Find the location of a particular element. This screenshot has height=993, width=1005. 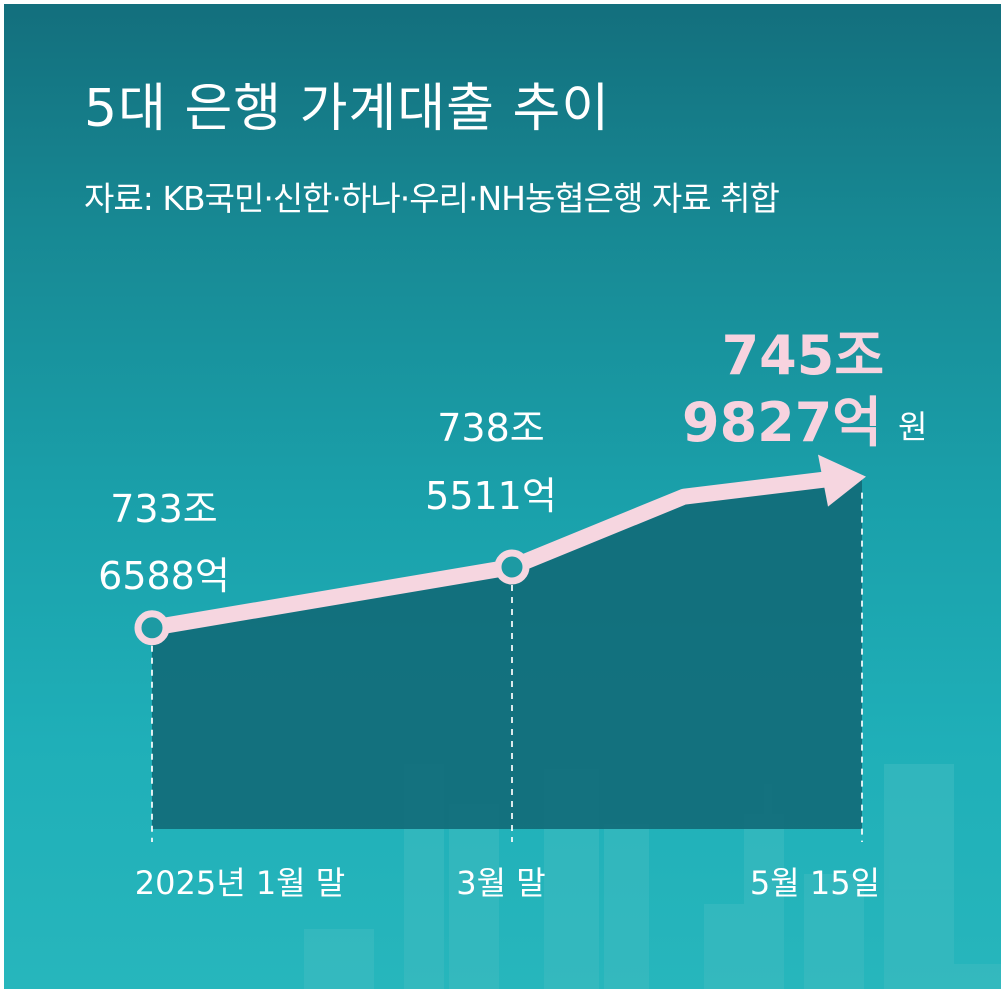

series-line is located at coordinates (492, 553).